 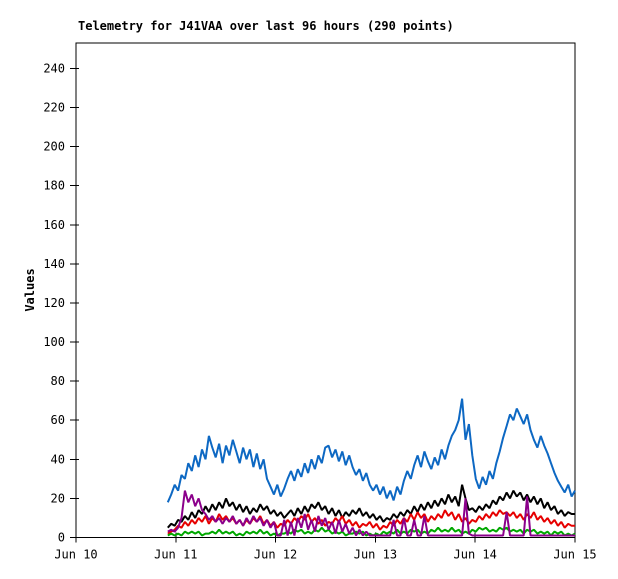 What do you see at coordinates (54, 68) in the screenshot?
I see `y-tick-label: 240` at bounding box center [54, 68].